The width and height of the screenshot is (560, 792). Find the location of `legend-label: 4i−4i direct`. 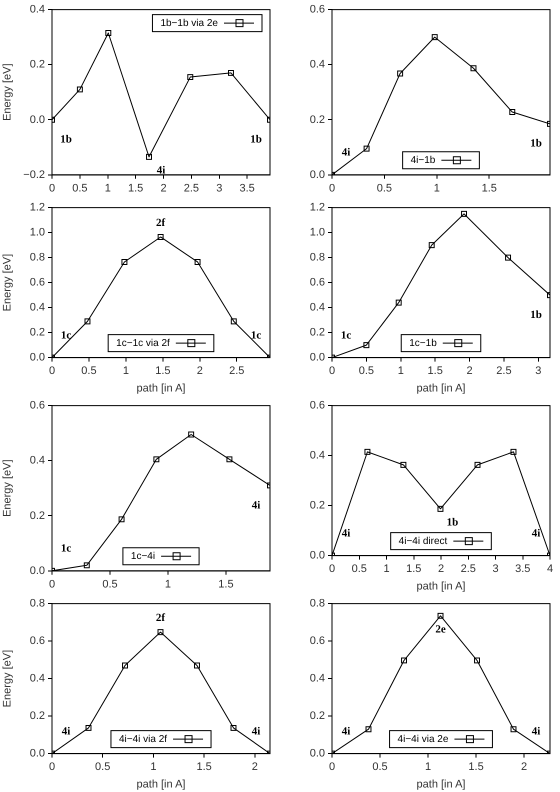

legend-label: 4i−4i direct is located at coordinates (423, 541).